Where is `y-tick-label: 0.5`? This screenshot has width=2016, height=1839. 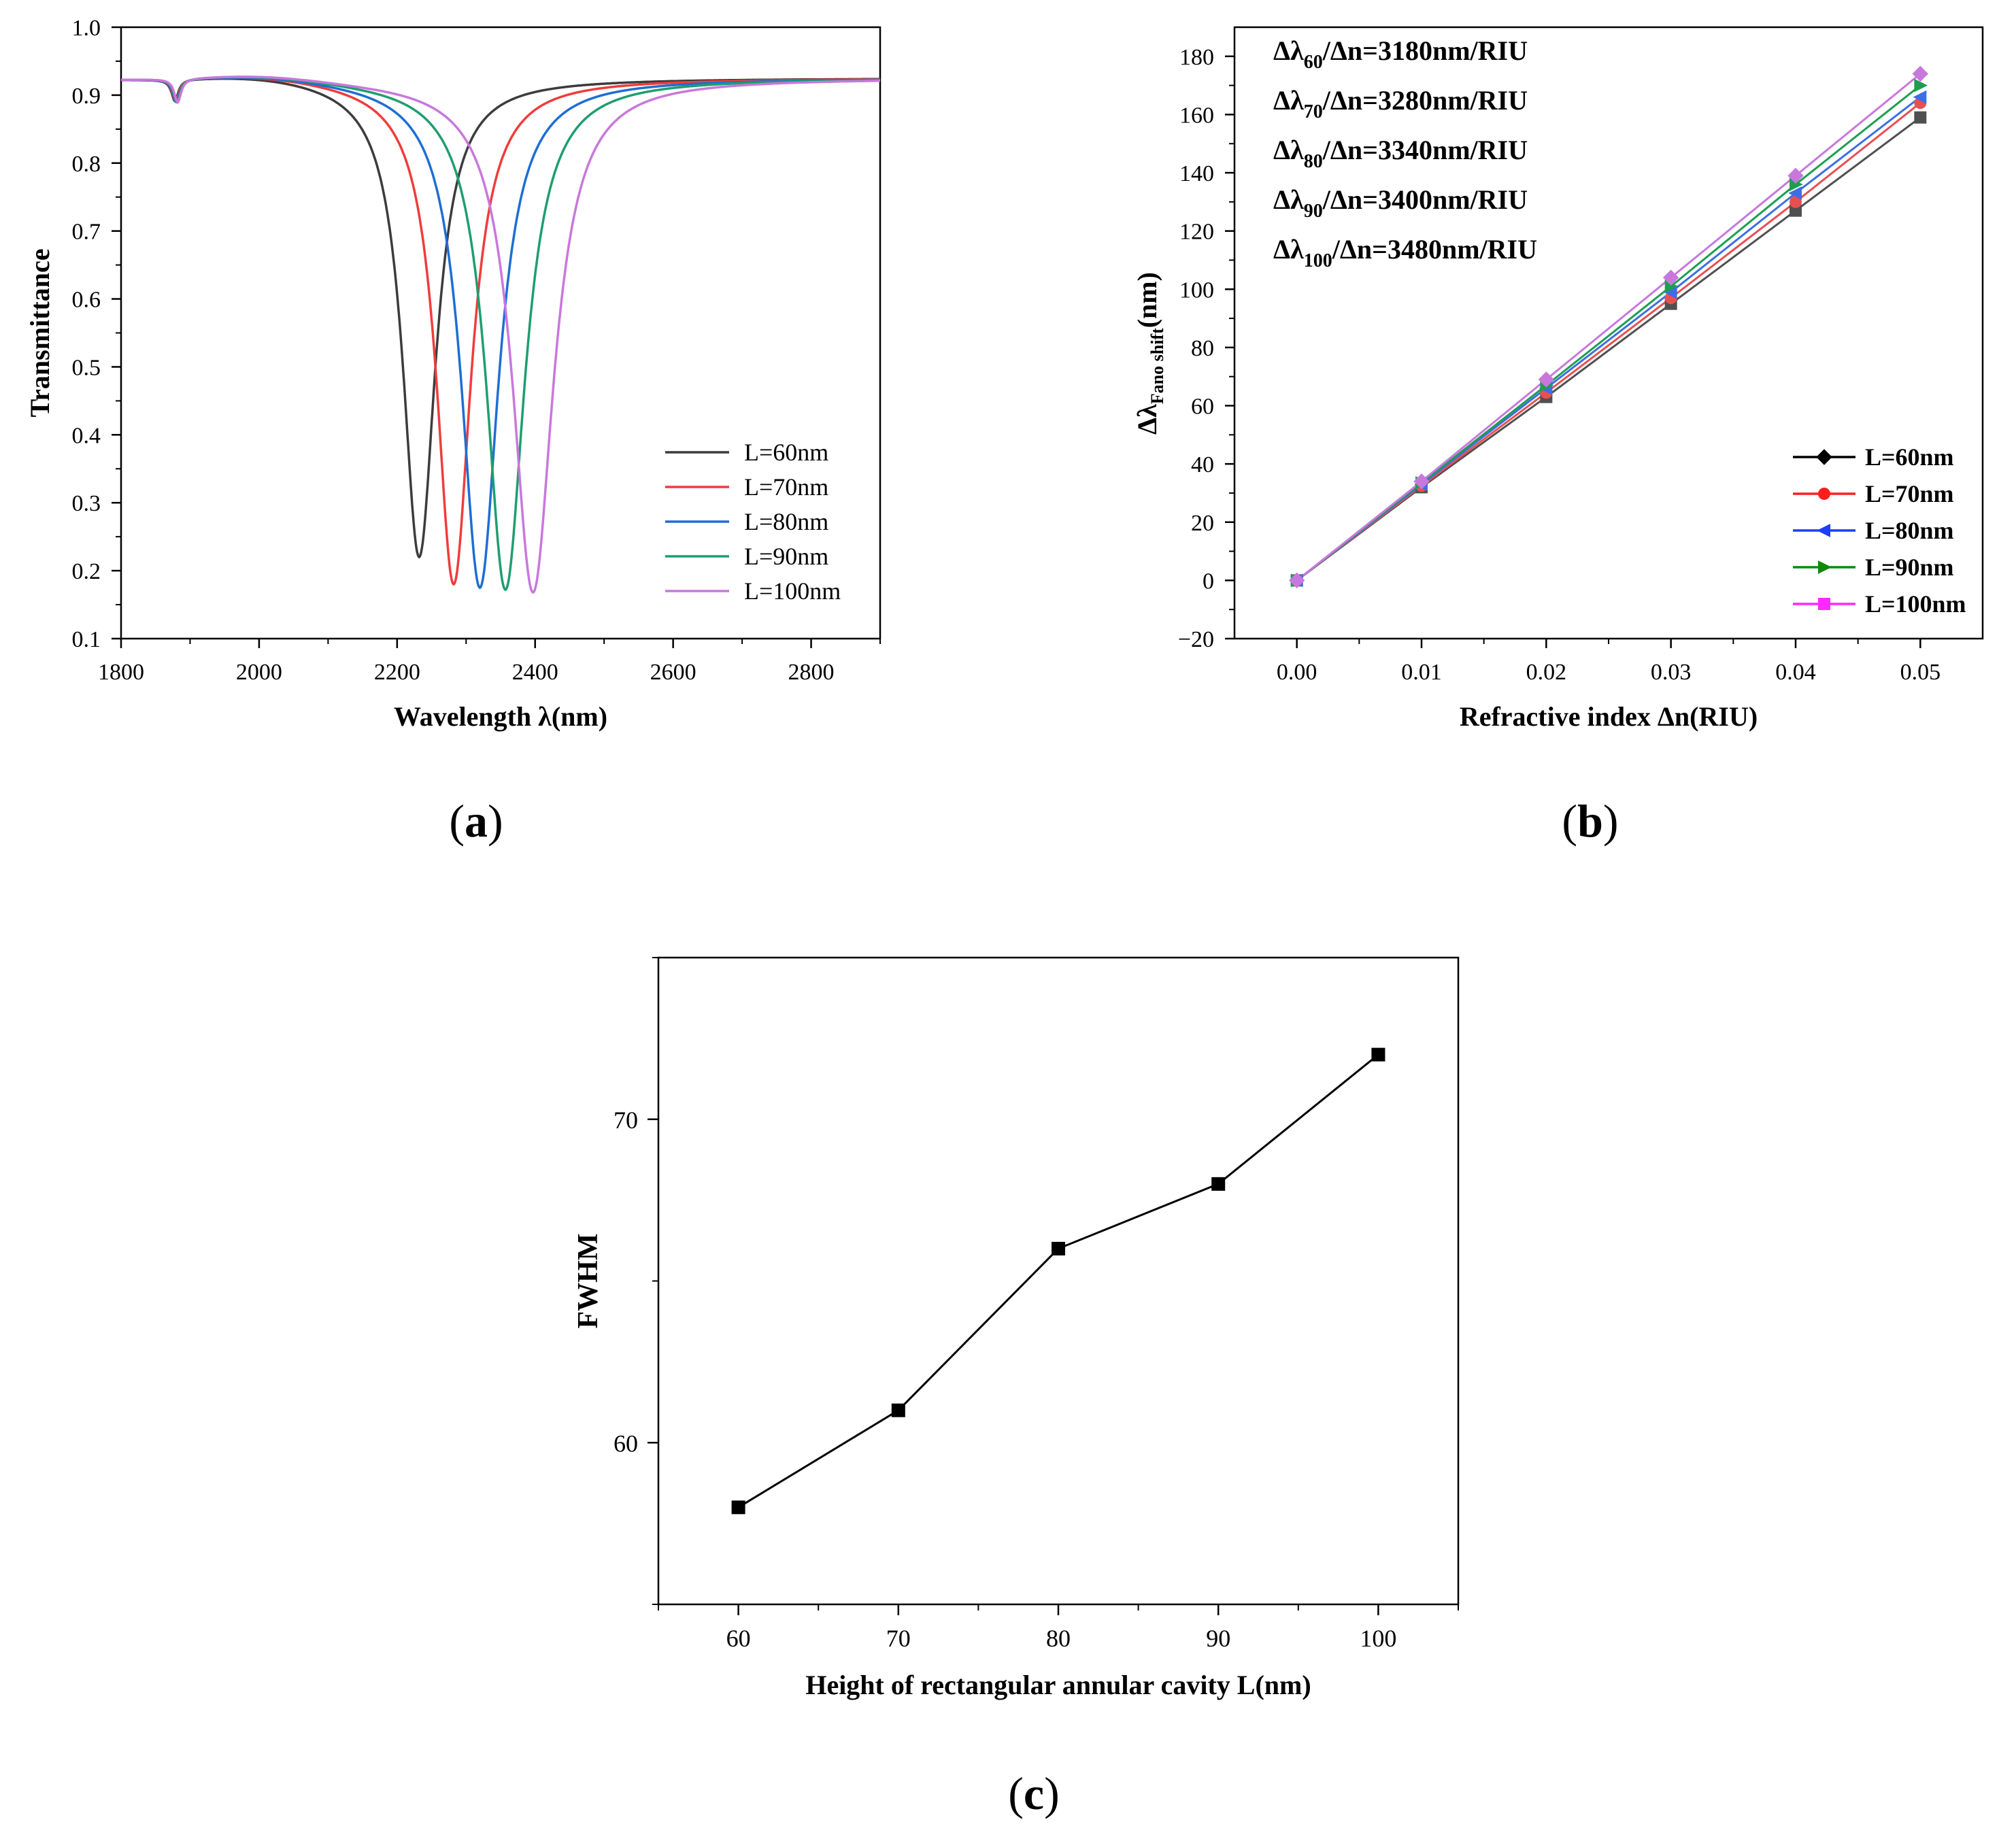
y-tick-label: 0.5 is located at coordinates (86, 368).